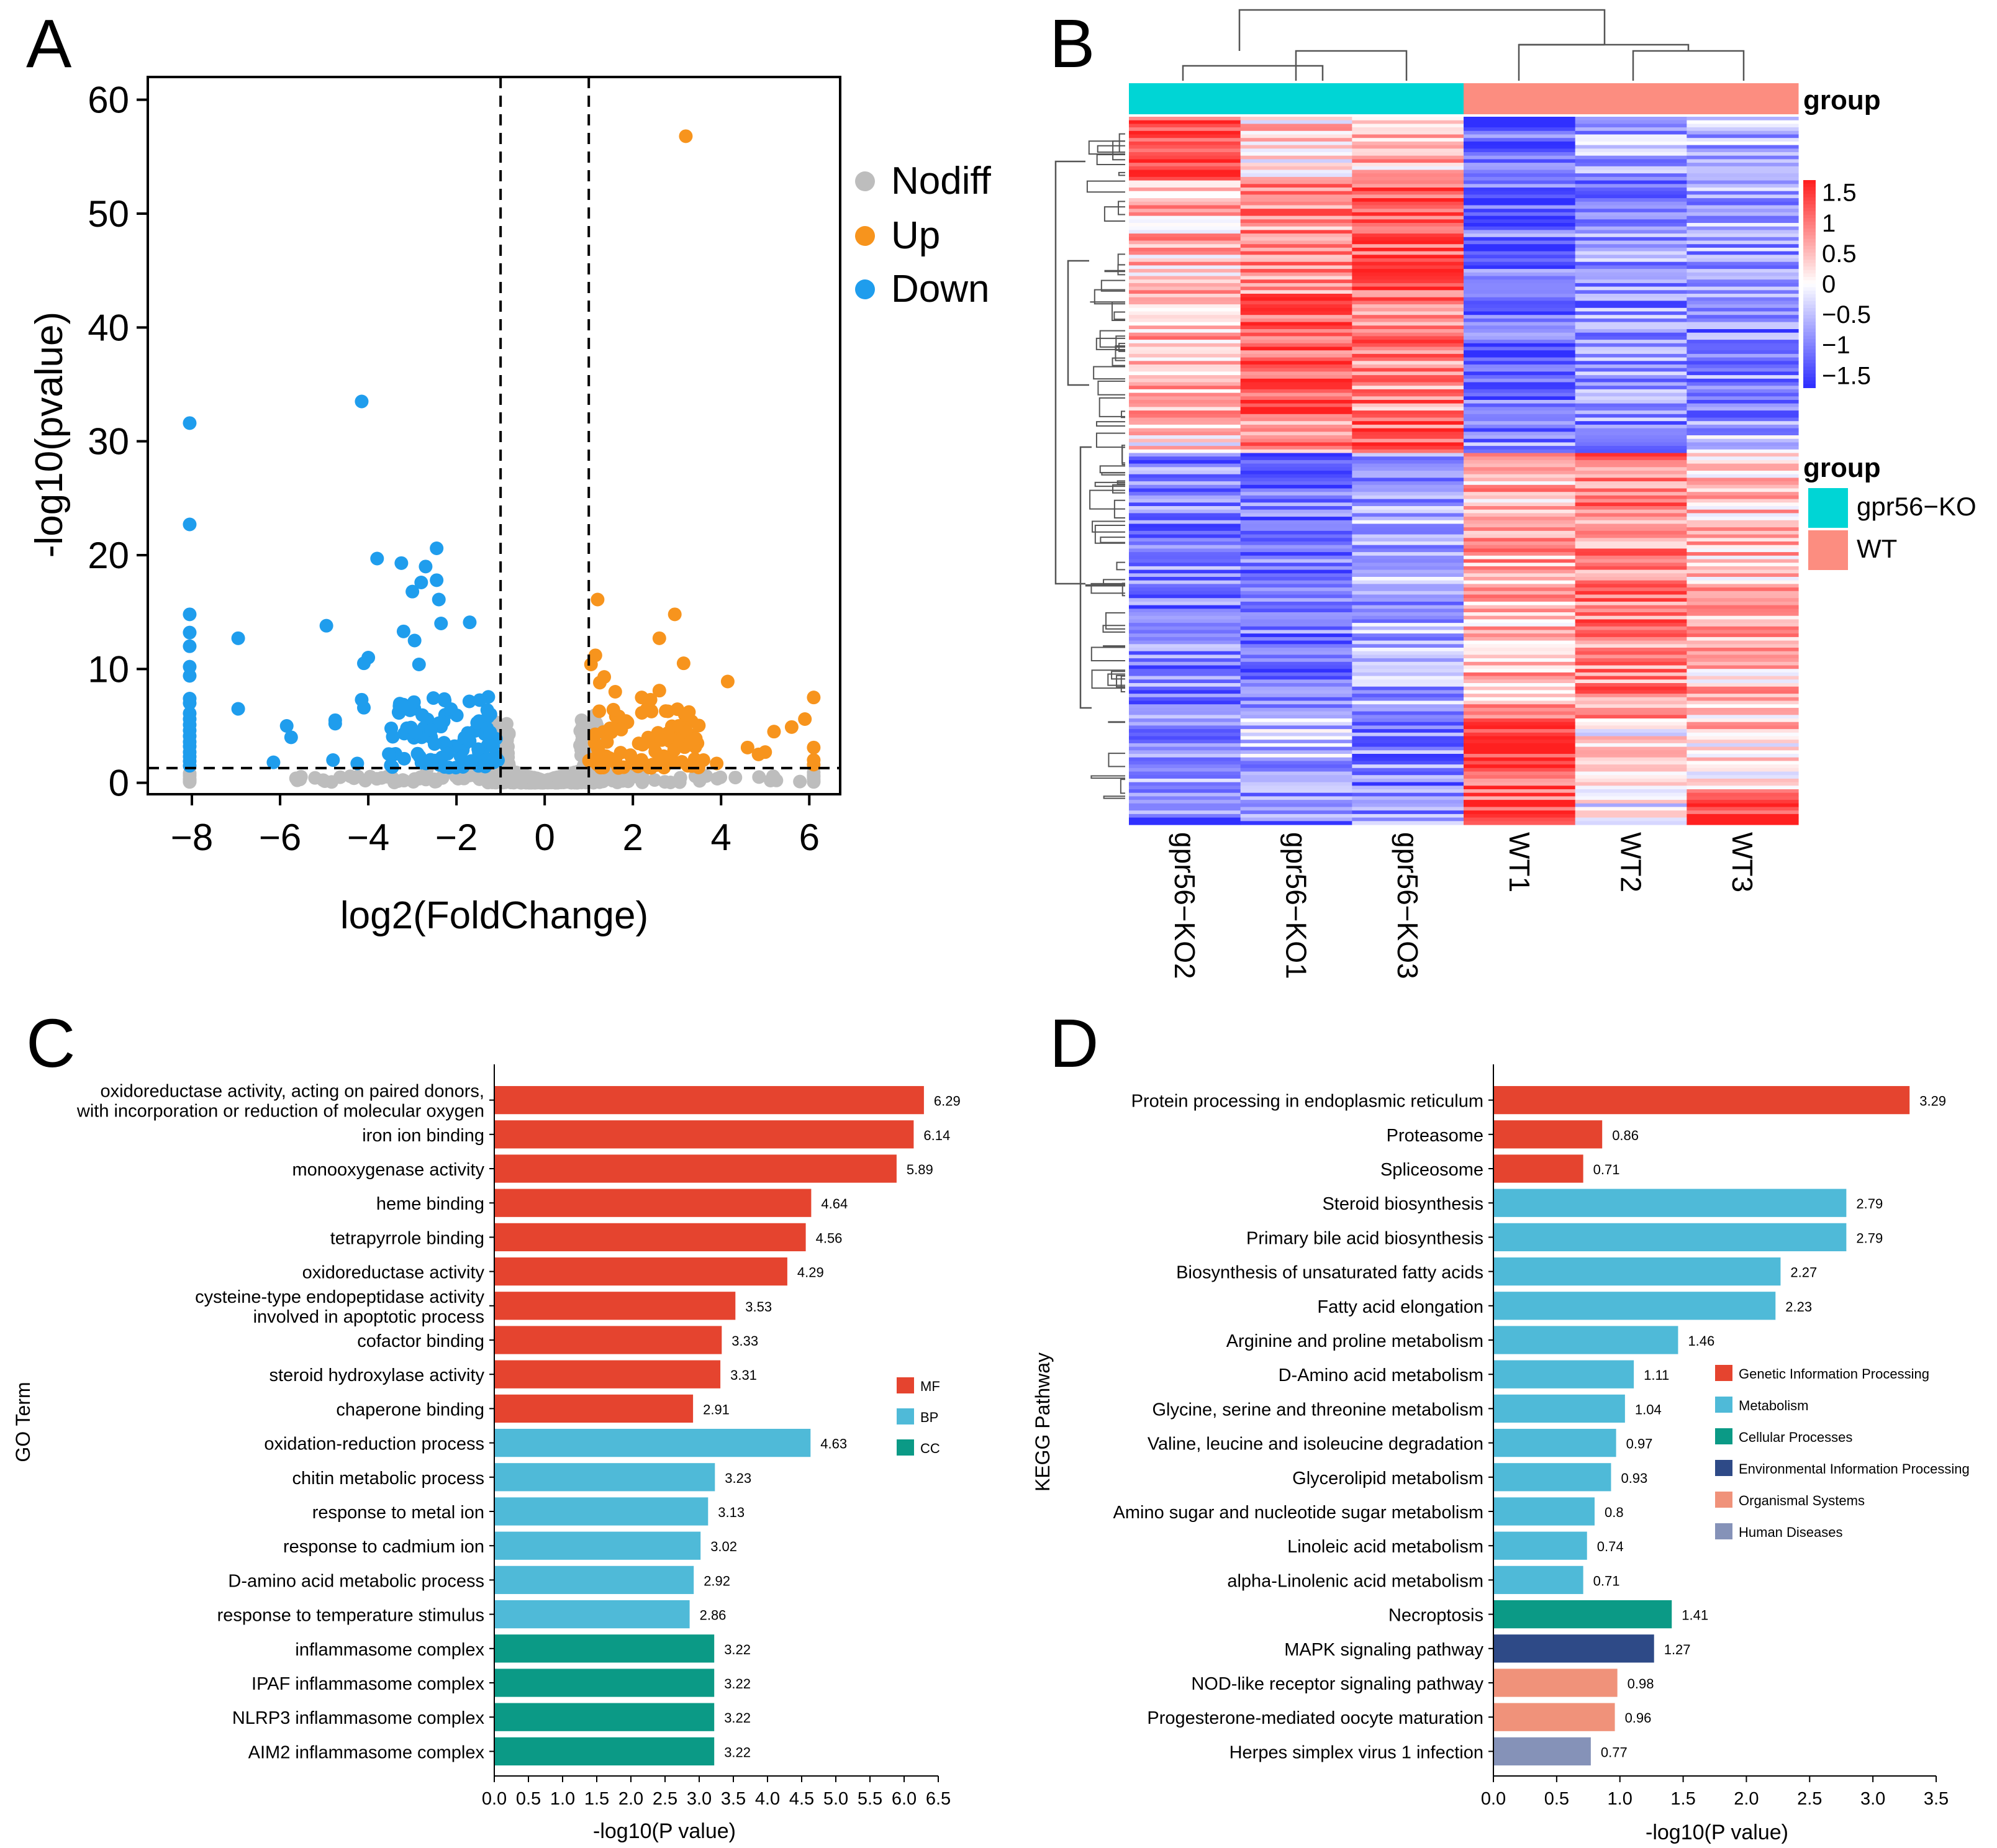  Describe the element at coordinates (1810, 210) in the screenshot. I see `color-scale-segment` at that location.